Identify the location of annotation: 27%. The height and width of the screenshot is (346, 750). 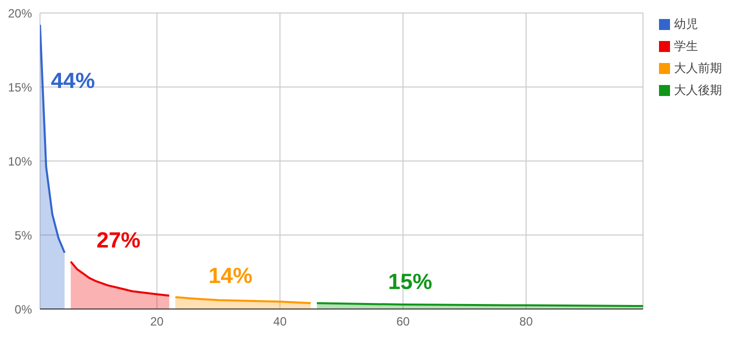
(118, 240).